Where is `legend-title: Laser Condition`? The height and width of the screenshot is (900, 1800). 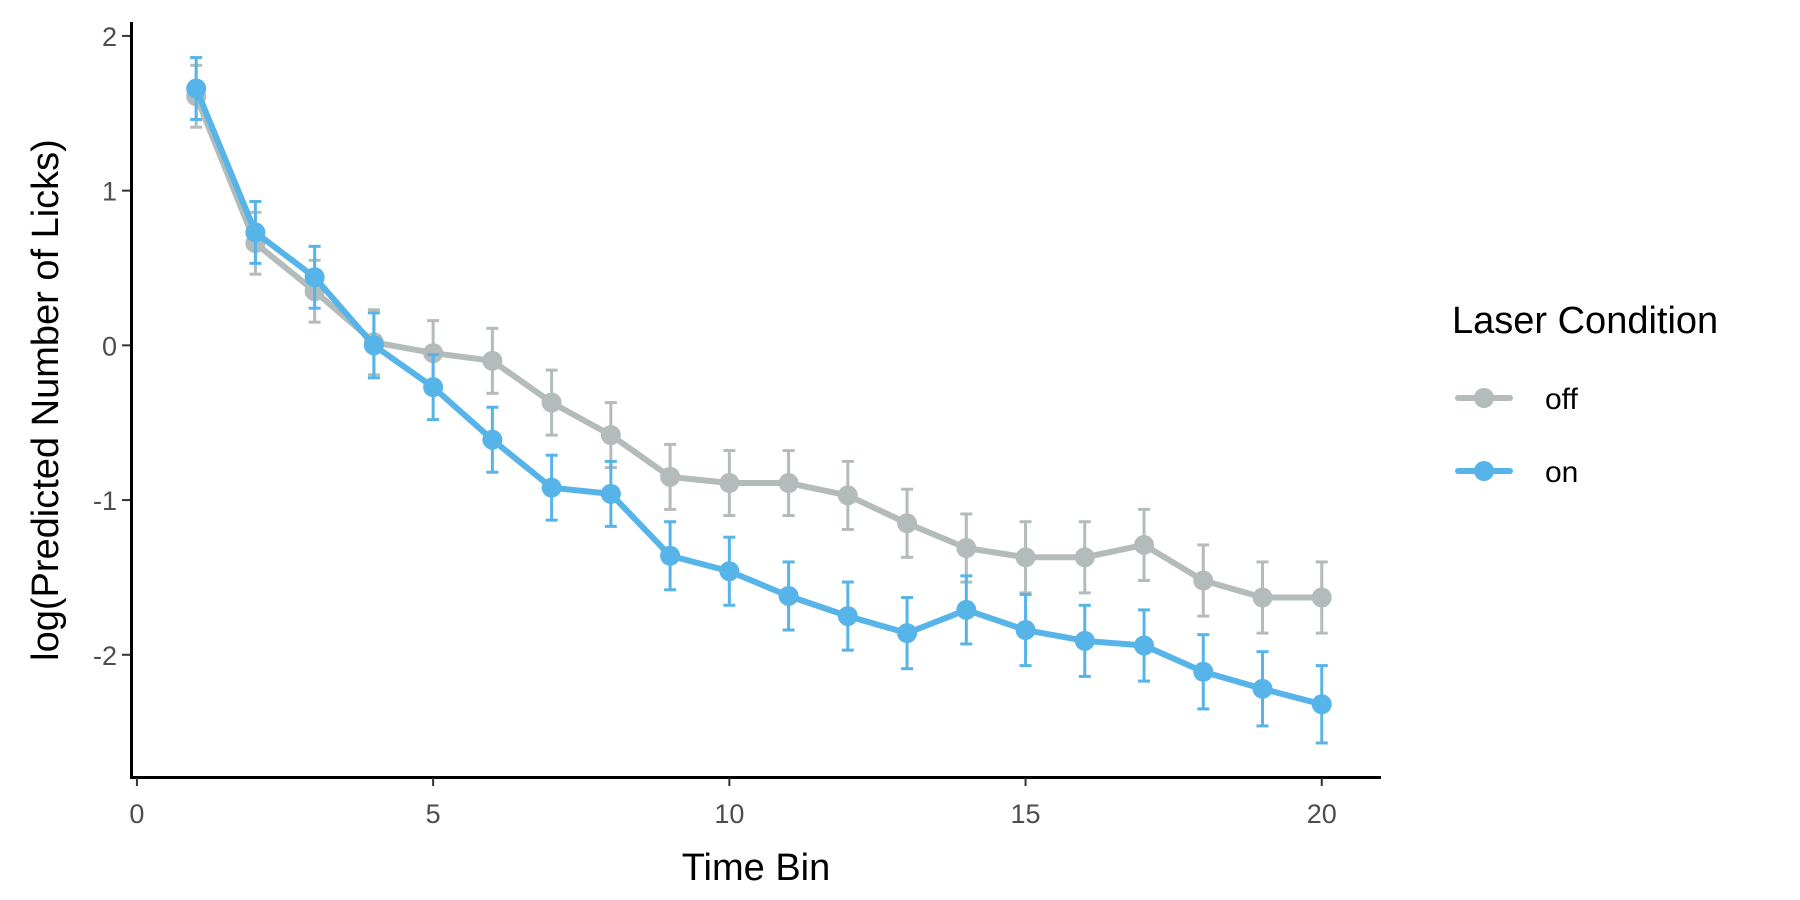 legend-title: Laser Condition is located at coordinates (1585, 321).